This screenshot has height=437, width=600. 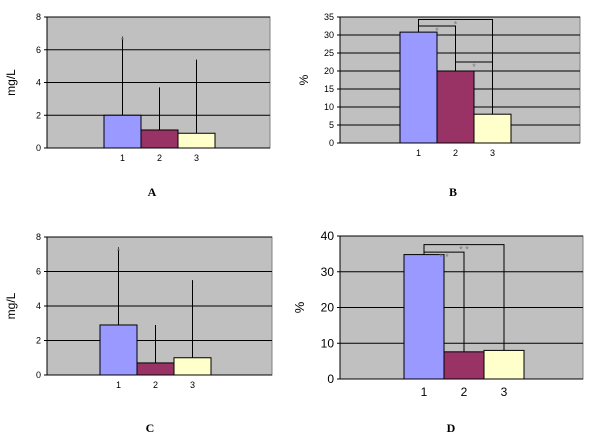 What do you see at coordinates (453, 192) in the screenshot?
I see `panel-label: B` at bounding box center [453, 192].